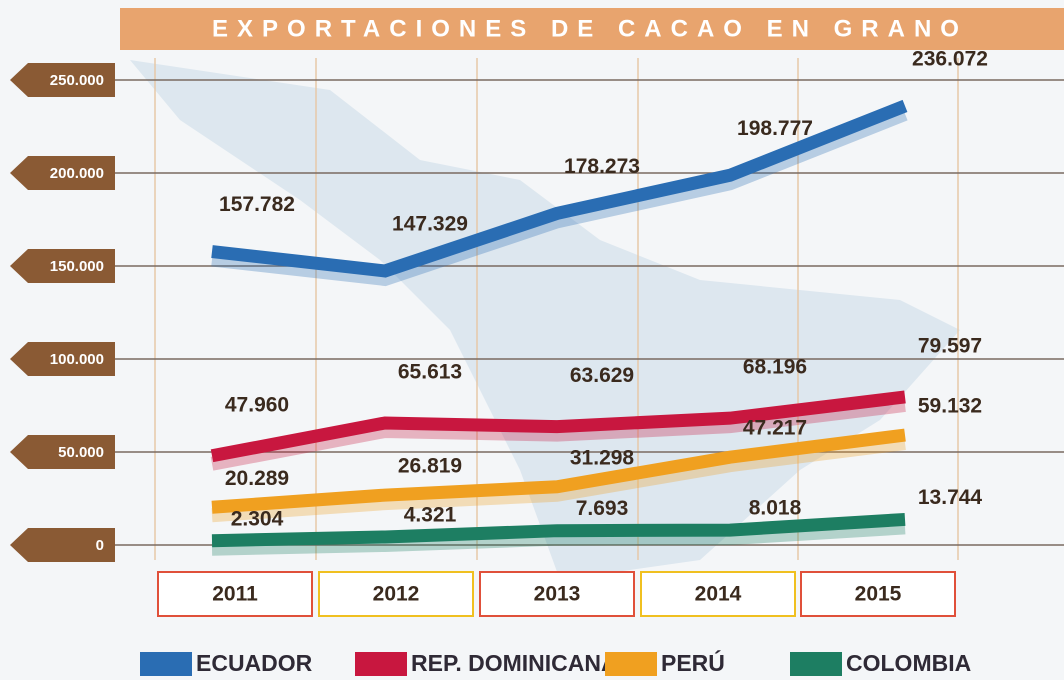  I want to click on x-tick-label: 2014, so click(718, 594).